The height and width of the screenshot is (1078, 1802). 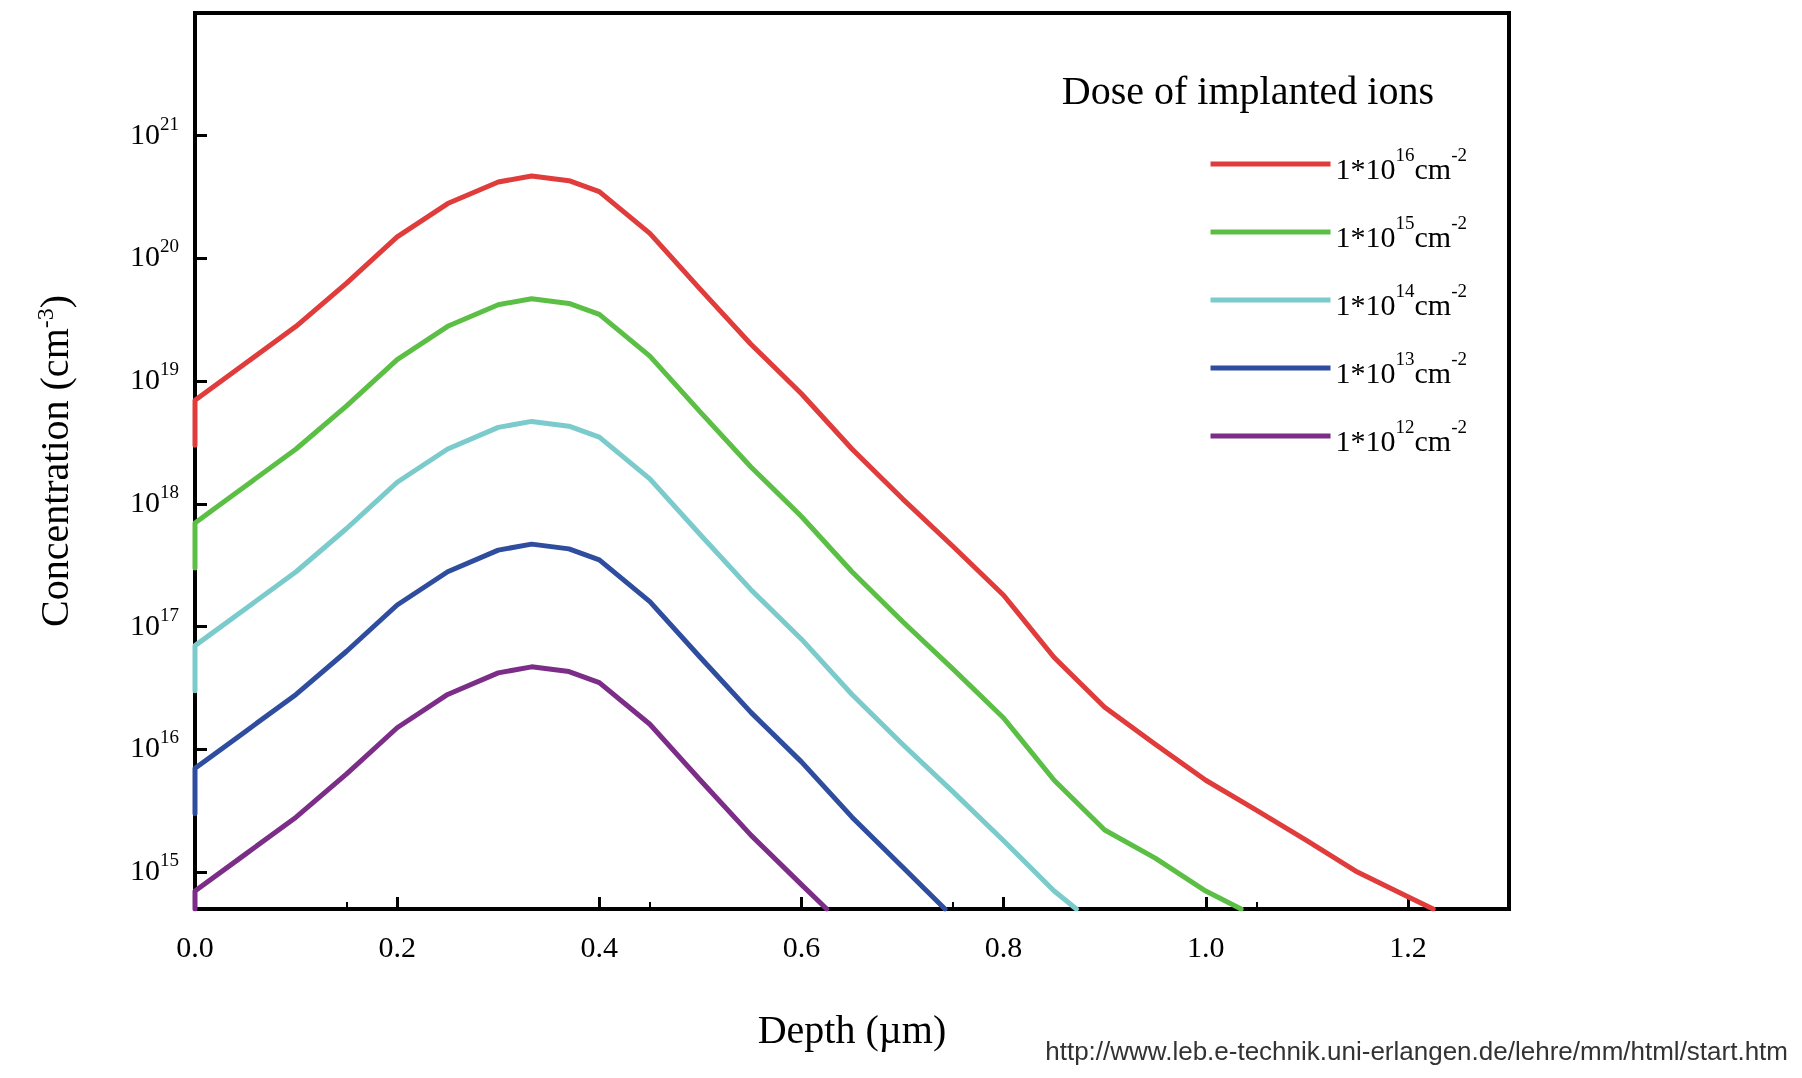 What do you see at coordinates (1206, 946) in the screenshot?
I see `x-tick-label: 1.0` at bounding box center [1206, 946].